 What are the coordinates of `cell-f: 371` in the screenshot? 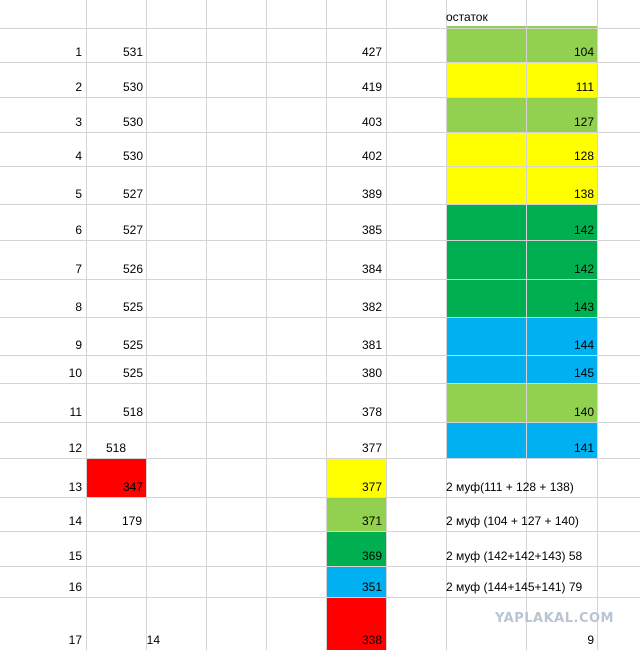 It's located at (371, 521).